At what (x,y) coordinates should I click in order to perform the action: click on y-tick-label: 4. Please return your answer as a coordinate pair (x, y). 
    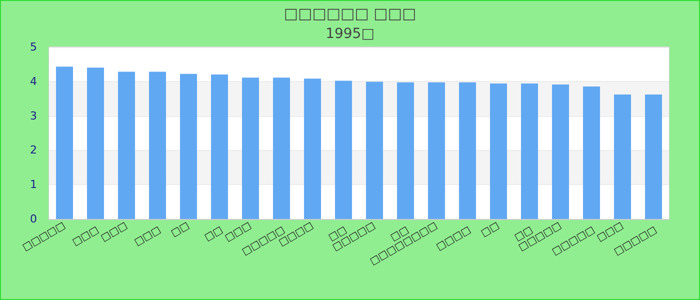
    Looking at the image, I should click on (33, 81).